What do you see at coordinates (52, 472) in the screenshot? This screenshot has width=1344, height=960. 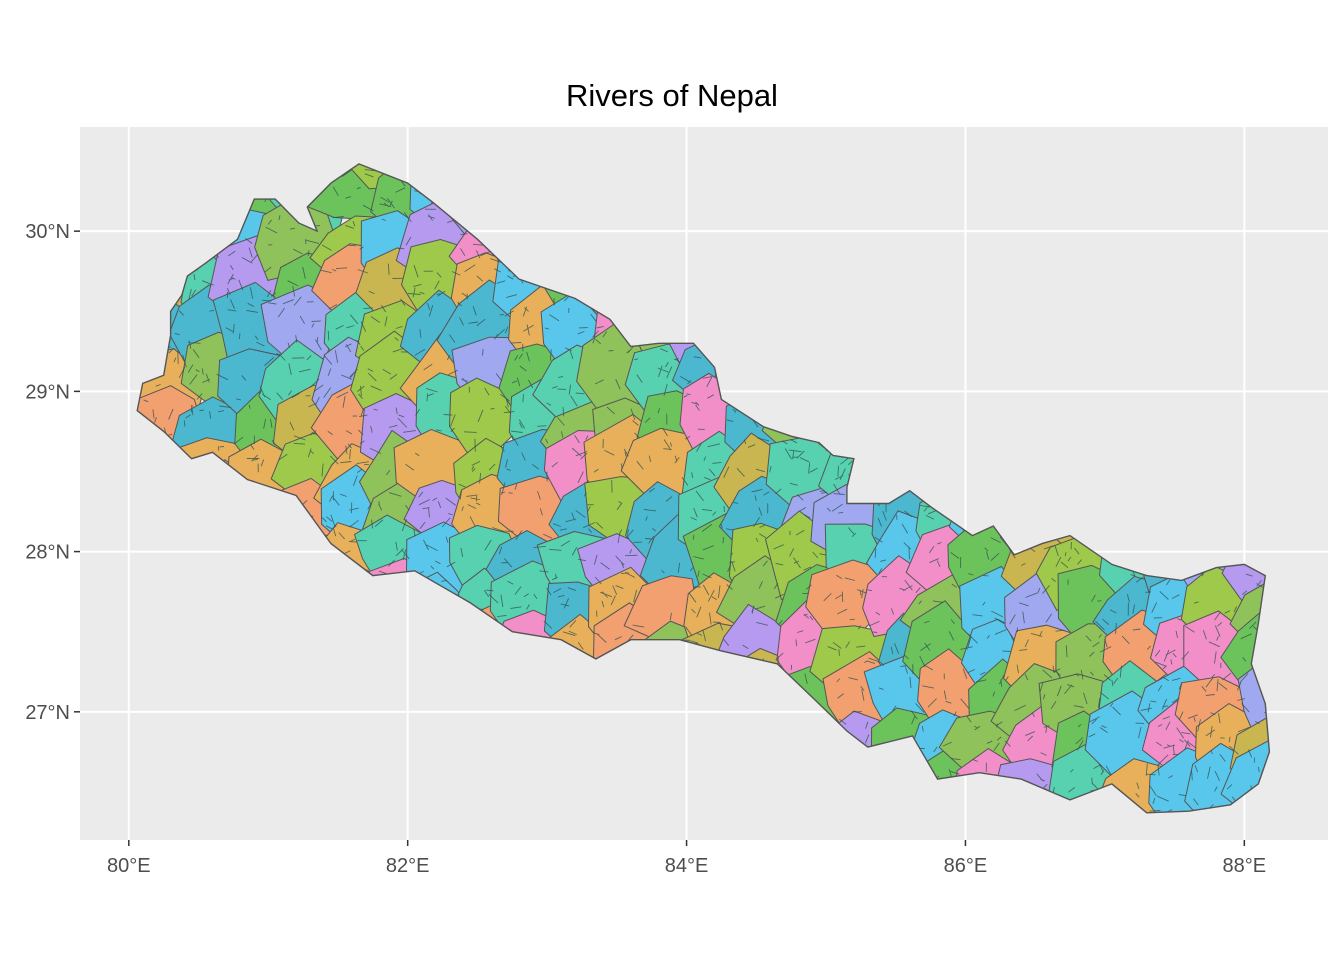 I see `y-axis: 27°N 28°N 29°N 30°N` at bounding box center [52, 472].